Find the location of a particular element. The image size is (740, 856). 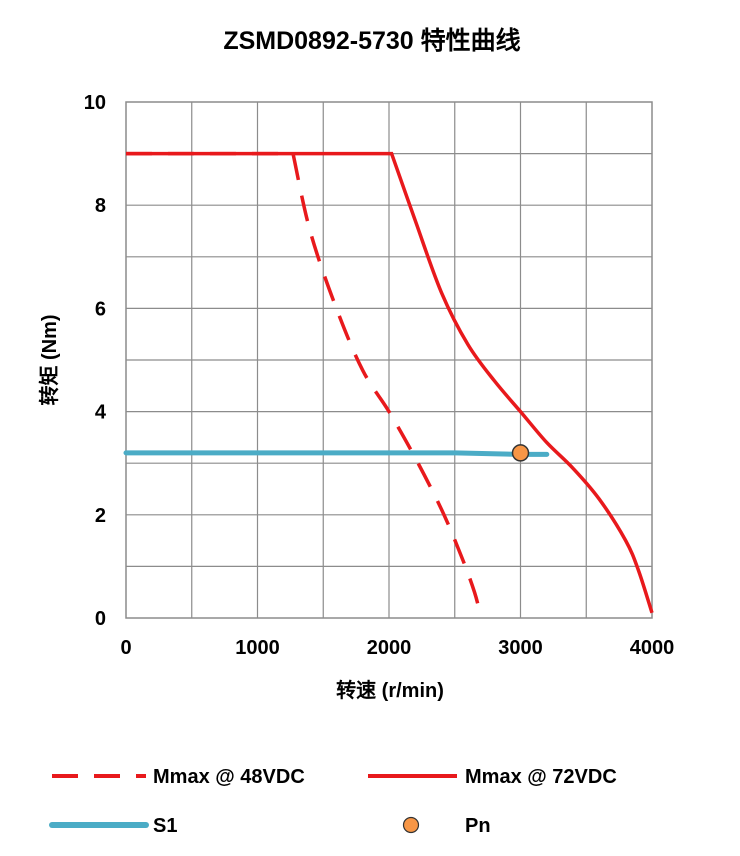

x-tick-label: 3000 is located at coordinates (520, 648).